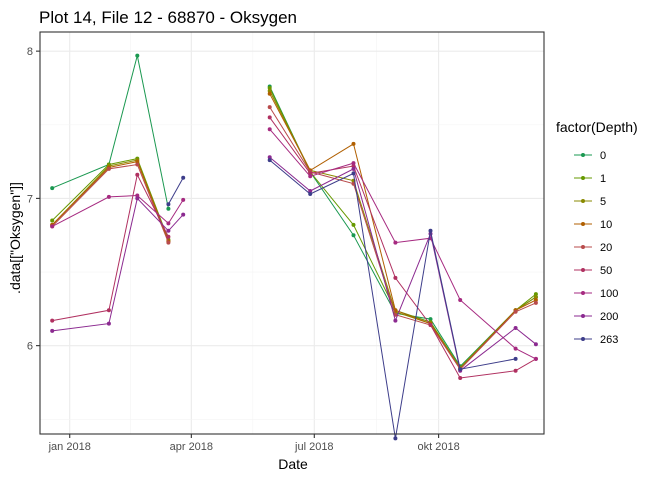 The image size is (672, 480). I want to click on x-axis-title: Date, so click(293, 464).